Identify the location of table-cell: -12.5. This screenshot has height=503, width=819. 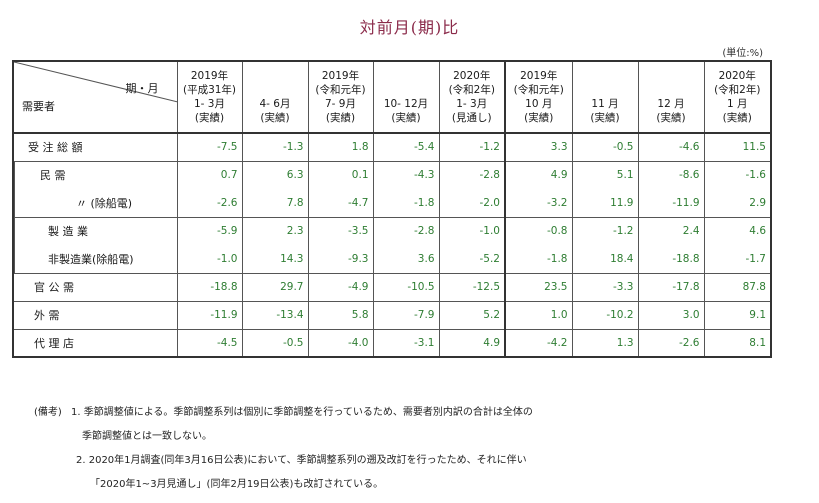
(471, 286).